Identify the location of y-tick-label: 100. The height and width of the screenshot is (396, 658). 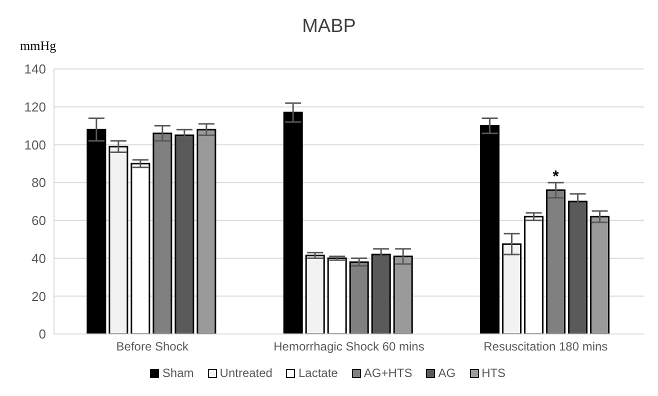
(35, 144).